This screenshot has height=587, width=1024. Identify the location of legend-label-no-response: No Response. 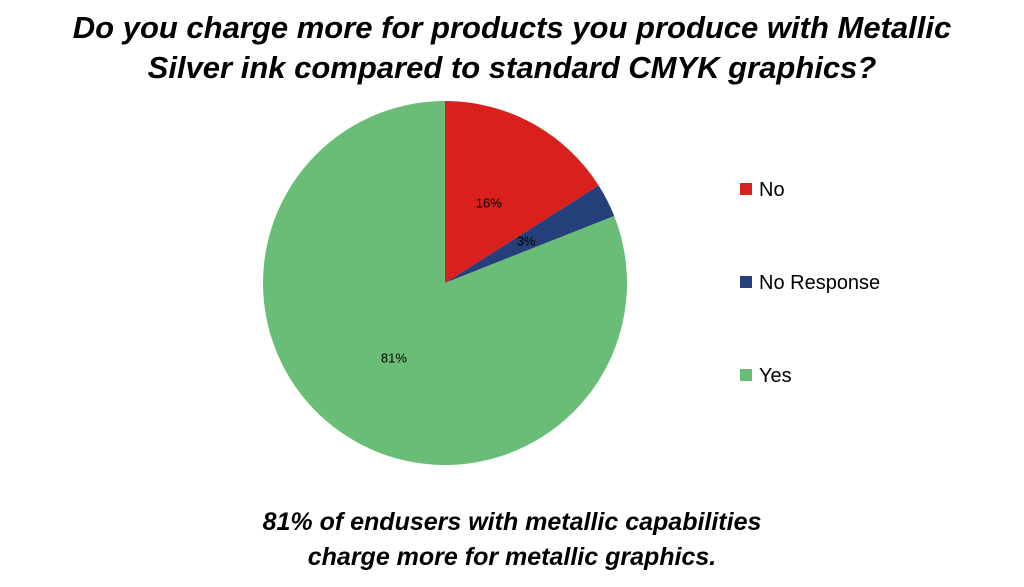
(819, 283).